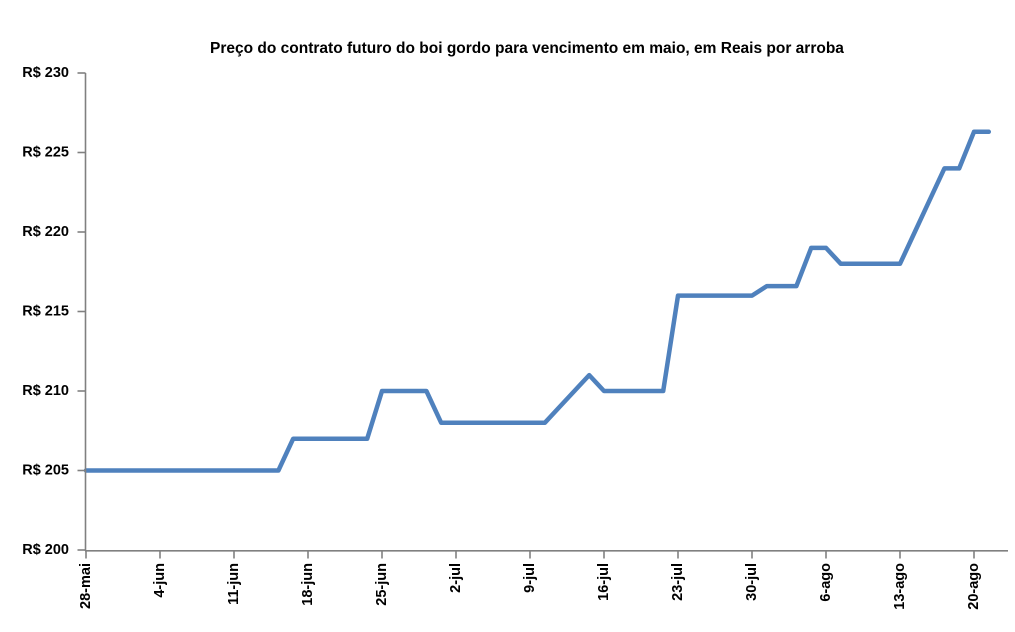 This screenshot has width=1015, height=632. What do you see at coordinates (308, 584) in the screenshot?
I see `x-tick-label: 18-jun` at bounding box center [308, 584].